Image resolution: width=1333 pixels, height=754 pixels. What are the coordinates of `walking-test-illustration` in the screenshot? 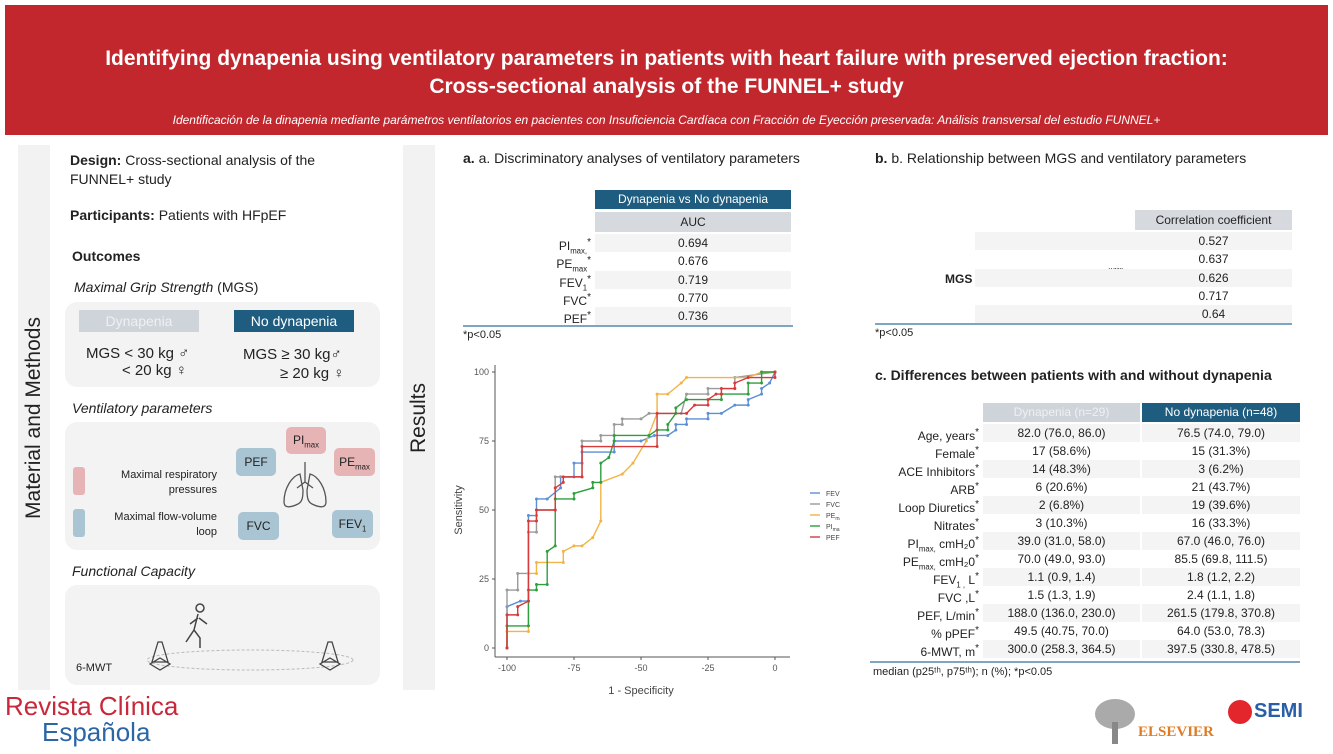 It's located at (250, 637).